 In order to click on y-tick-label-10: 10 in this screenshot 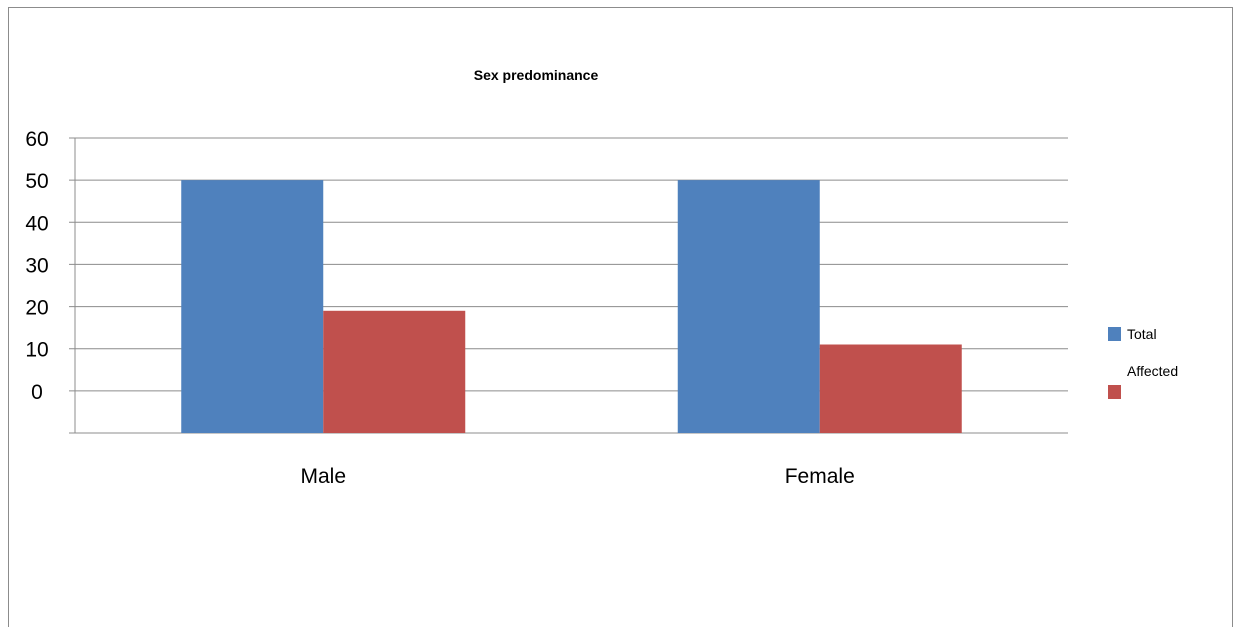, I will do `click(36, 350)`.